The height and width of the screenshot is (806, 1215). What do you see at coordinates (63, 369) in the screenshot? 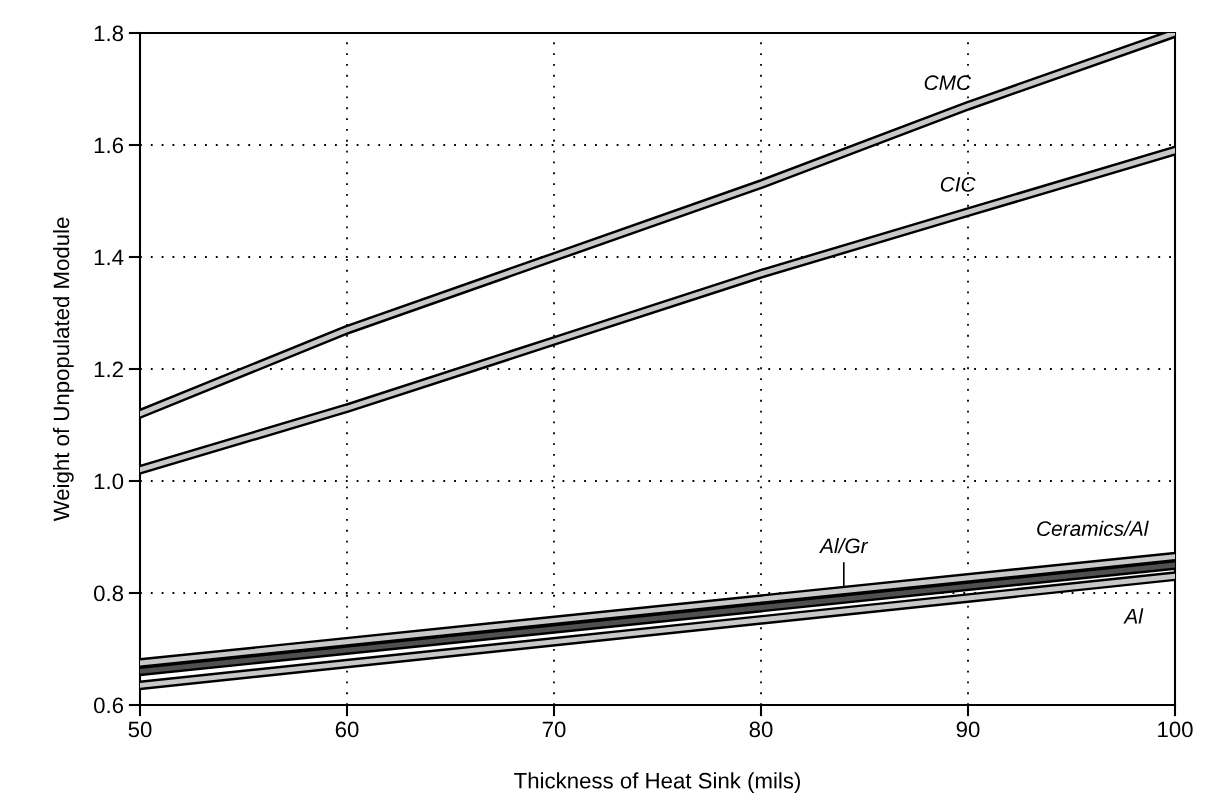
I see `y-axis-title: Weight of Unpopulated Module` at bounding box center [63, 369].